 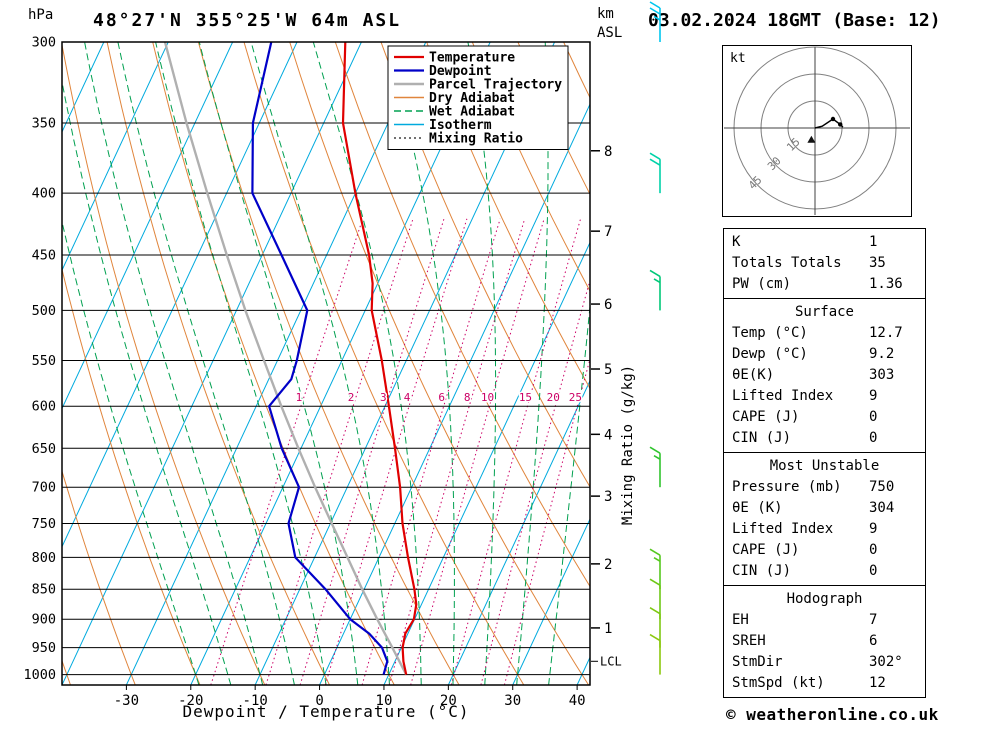 I want to click on info-label: Dewp (°C), so click(x=770, y=354).